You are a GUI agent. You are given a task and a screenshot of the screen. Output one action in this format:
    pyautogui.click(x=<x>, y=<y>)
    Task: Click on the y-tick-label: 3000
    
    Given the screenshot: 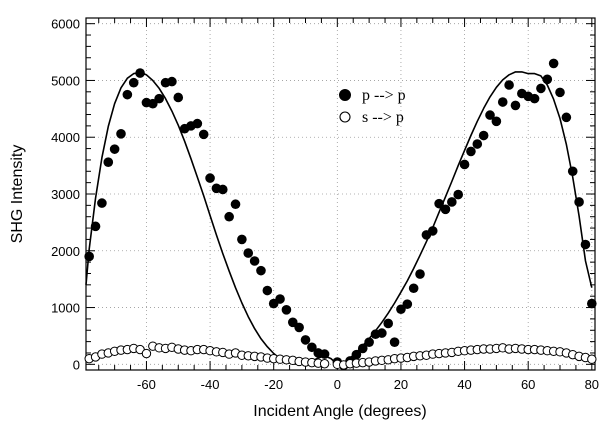 What is the action you would take?
    pyautogui.click(x=65, y=194)
    